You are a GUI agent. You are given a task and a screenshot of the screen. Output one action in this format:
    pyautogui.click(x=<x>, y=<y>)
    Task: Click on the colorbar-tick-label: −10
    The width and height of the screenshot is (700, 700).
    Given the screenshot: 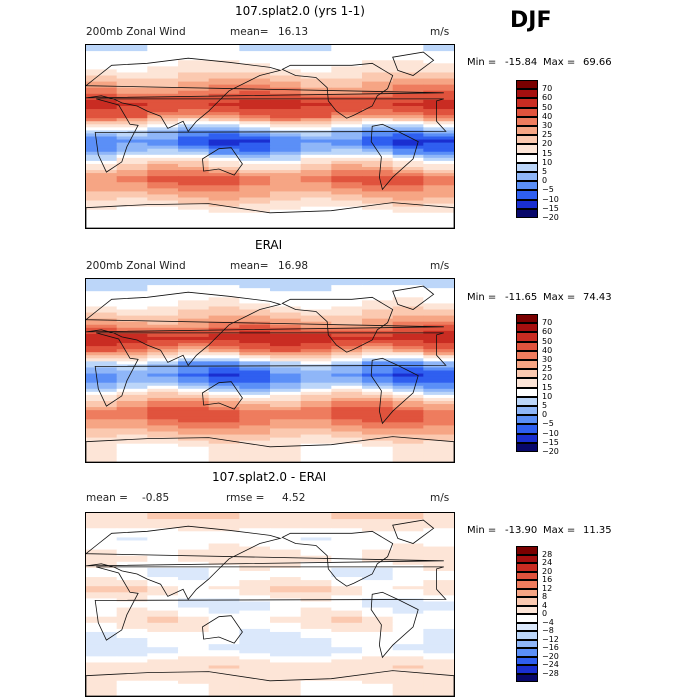 What is the action you would take?
    pyautogui.click(x=550, y=433)
    